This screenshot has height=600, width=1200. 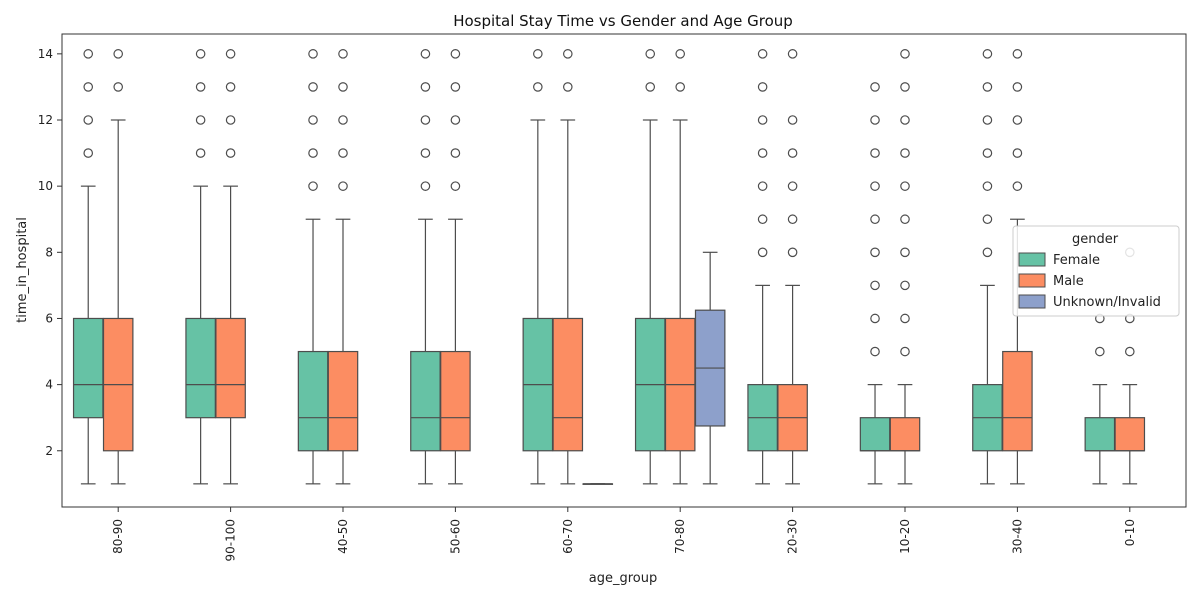 I want to click on legend-item-unknown-invalid: Unknown/Invalid, so click(x=1089, y=302).